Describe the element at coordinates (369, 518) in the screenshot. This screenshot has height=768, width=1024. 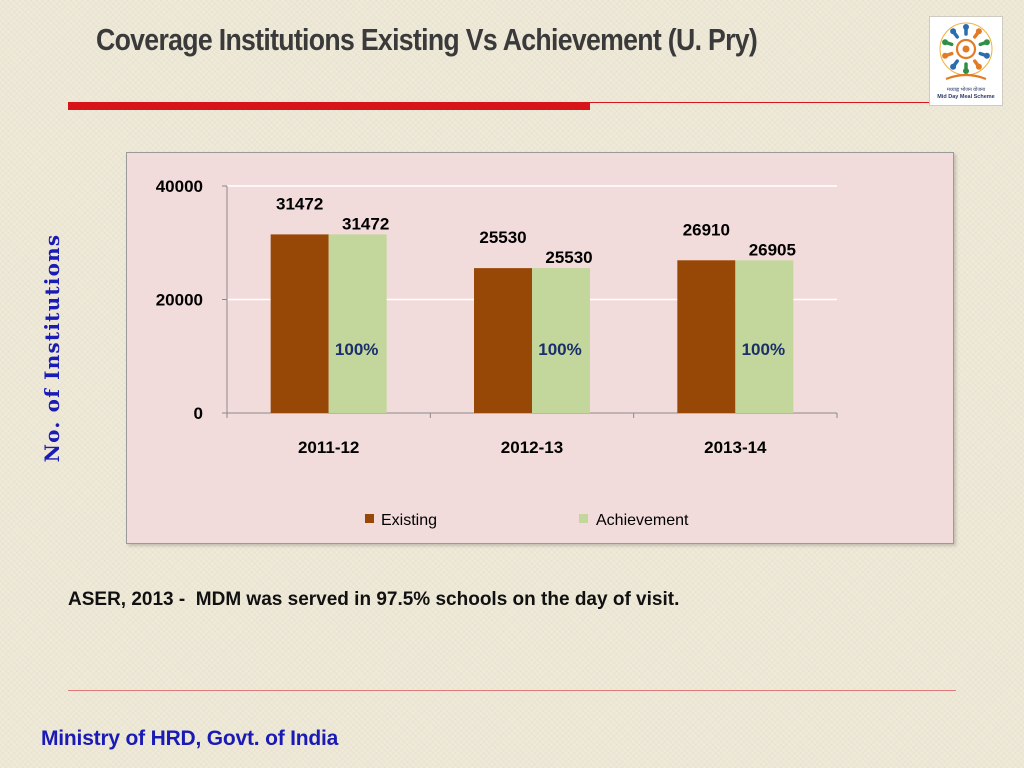
I see `legend-swatch-existing` at that location.